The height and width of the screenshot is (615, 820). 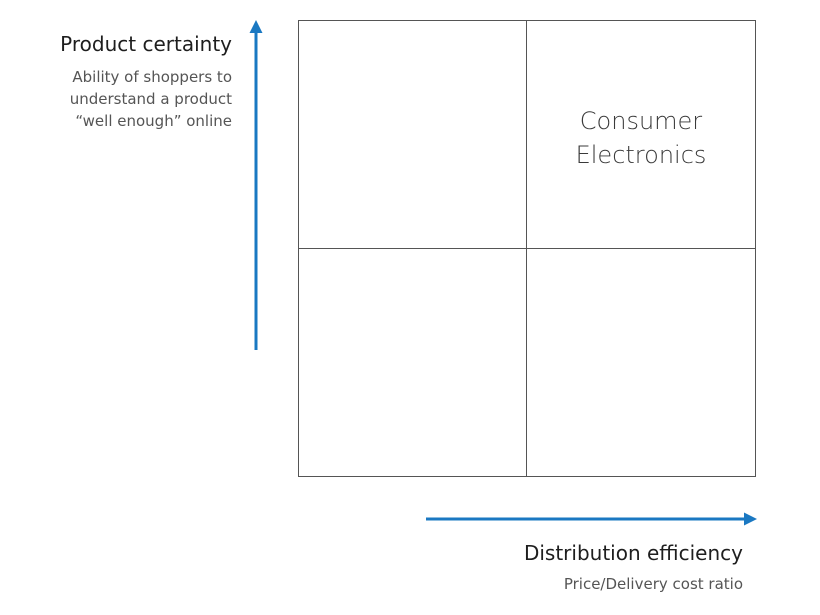 What do you see at coordinates (641, 155) in the screenshot?
I see `quadrant-label-line: Electronics` at bounding box center [641, 155].